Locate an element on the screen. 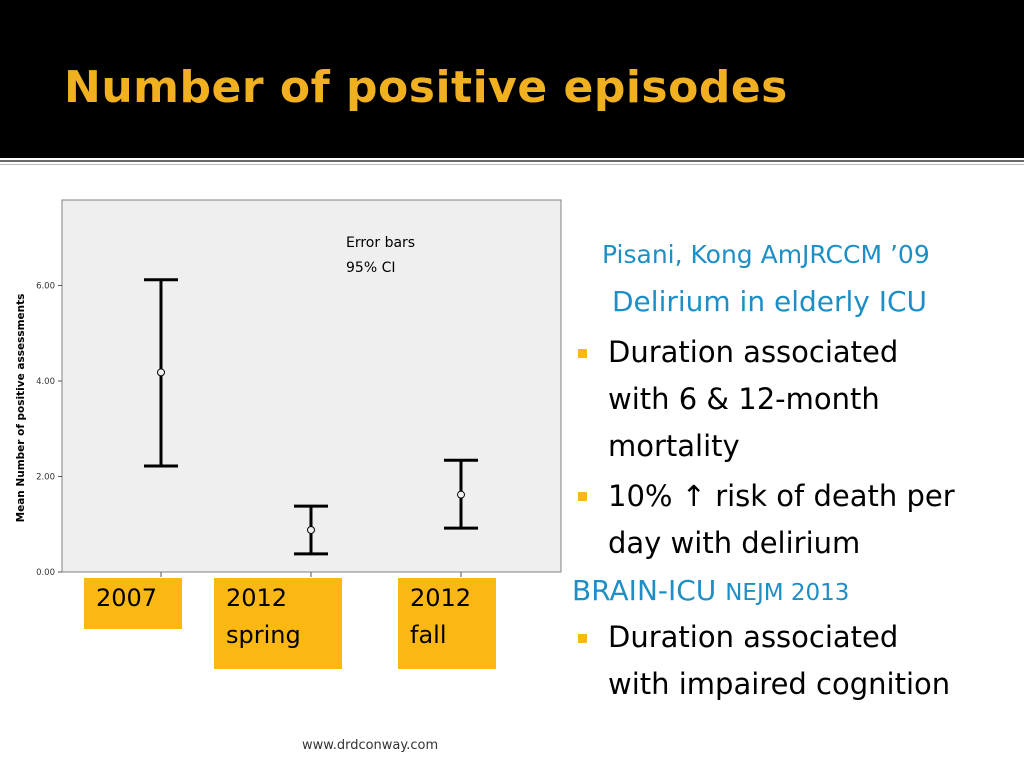 This screenshot has width=1024, height=768. y-axis-label: Mean Number of positive assessments is located at coordinates (21, 408).